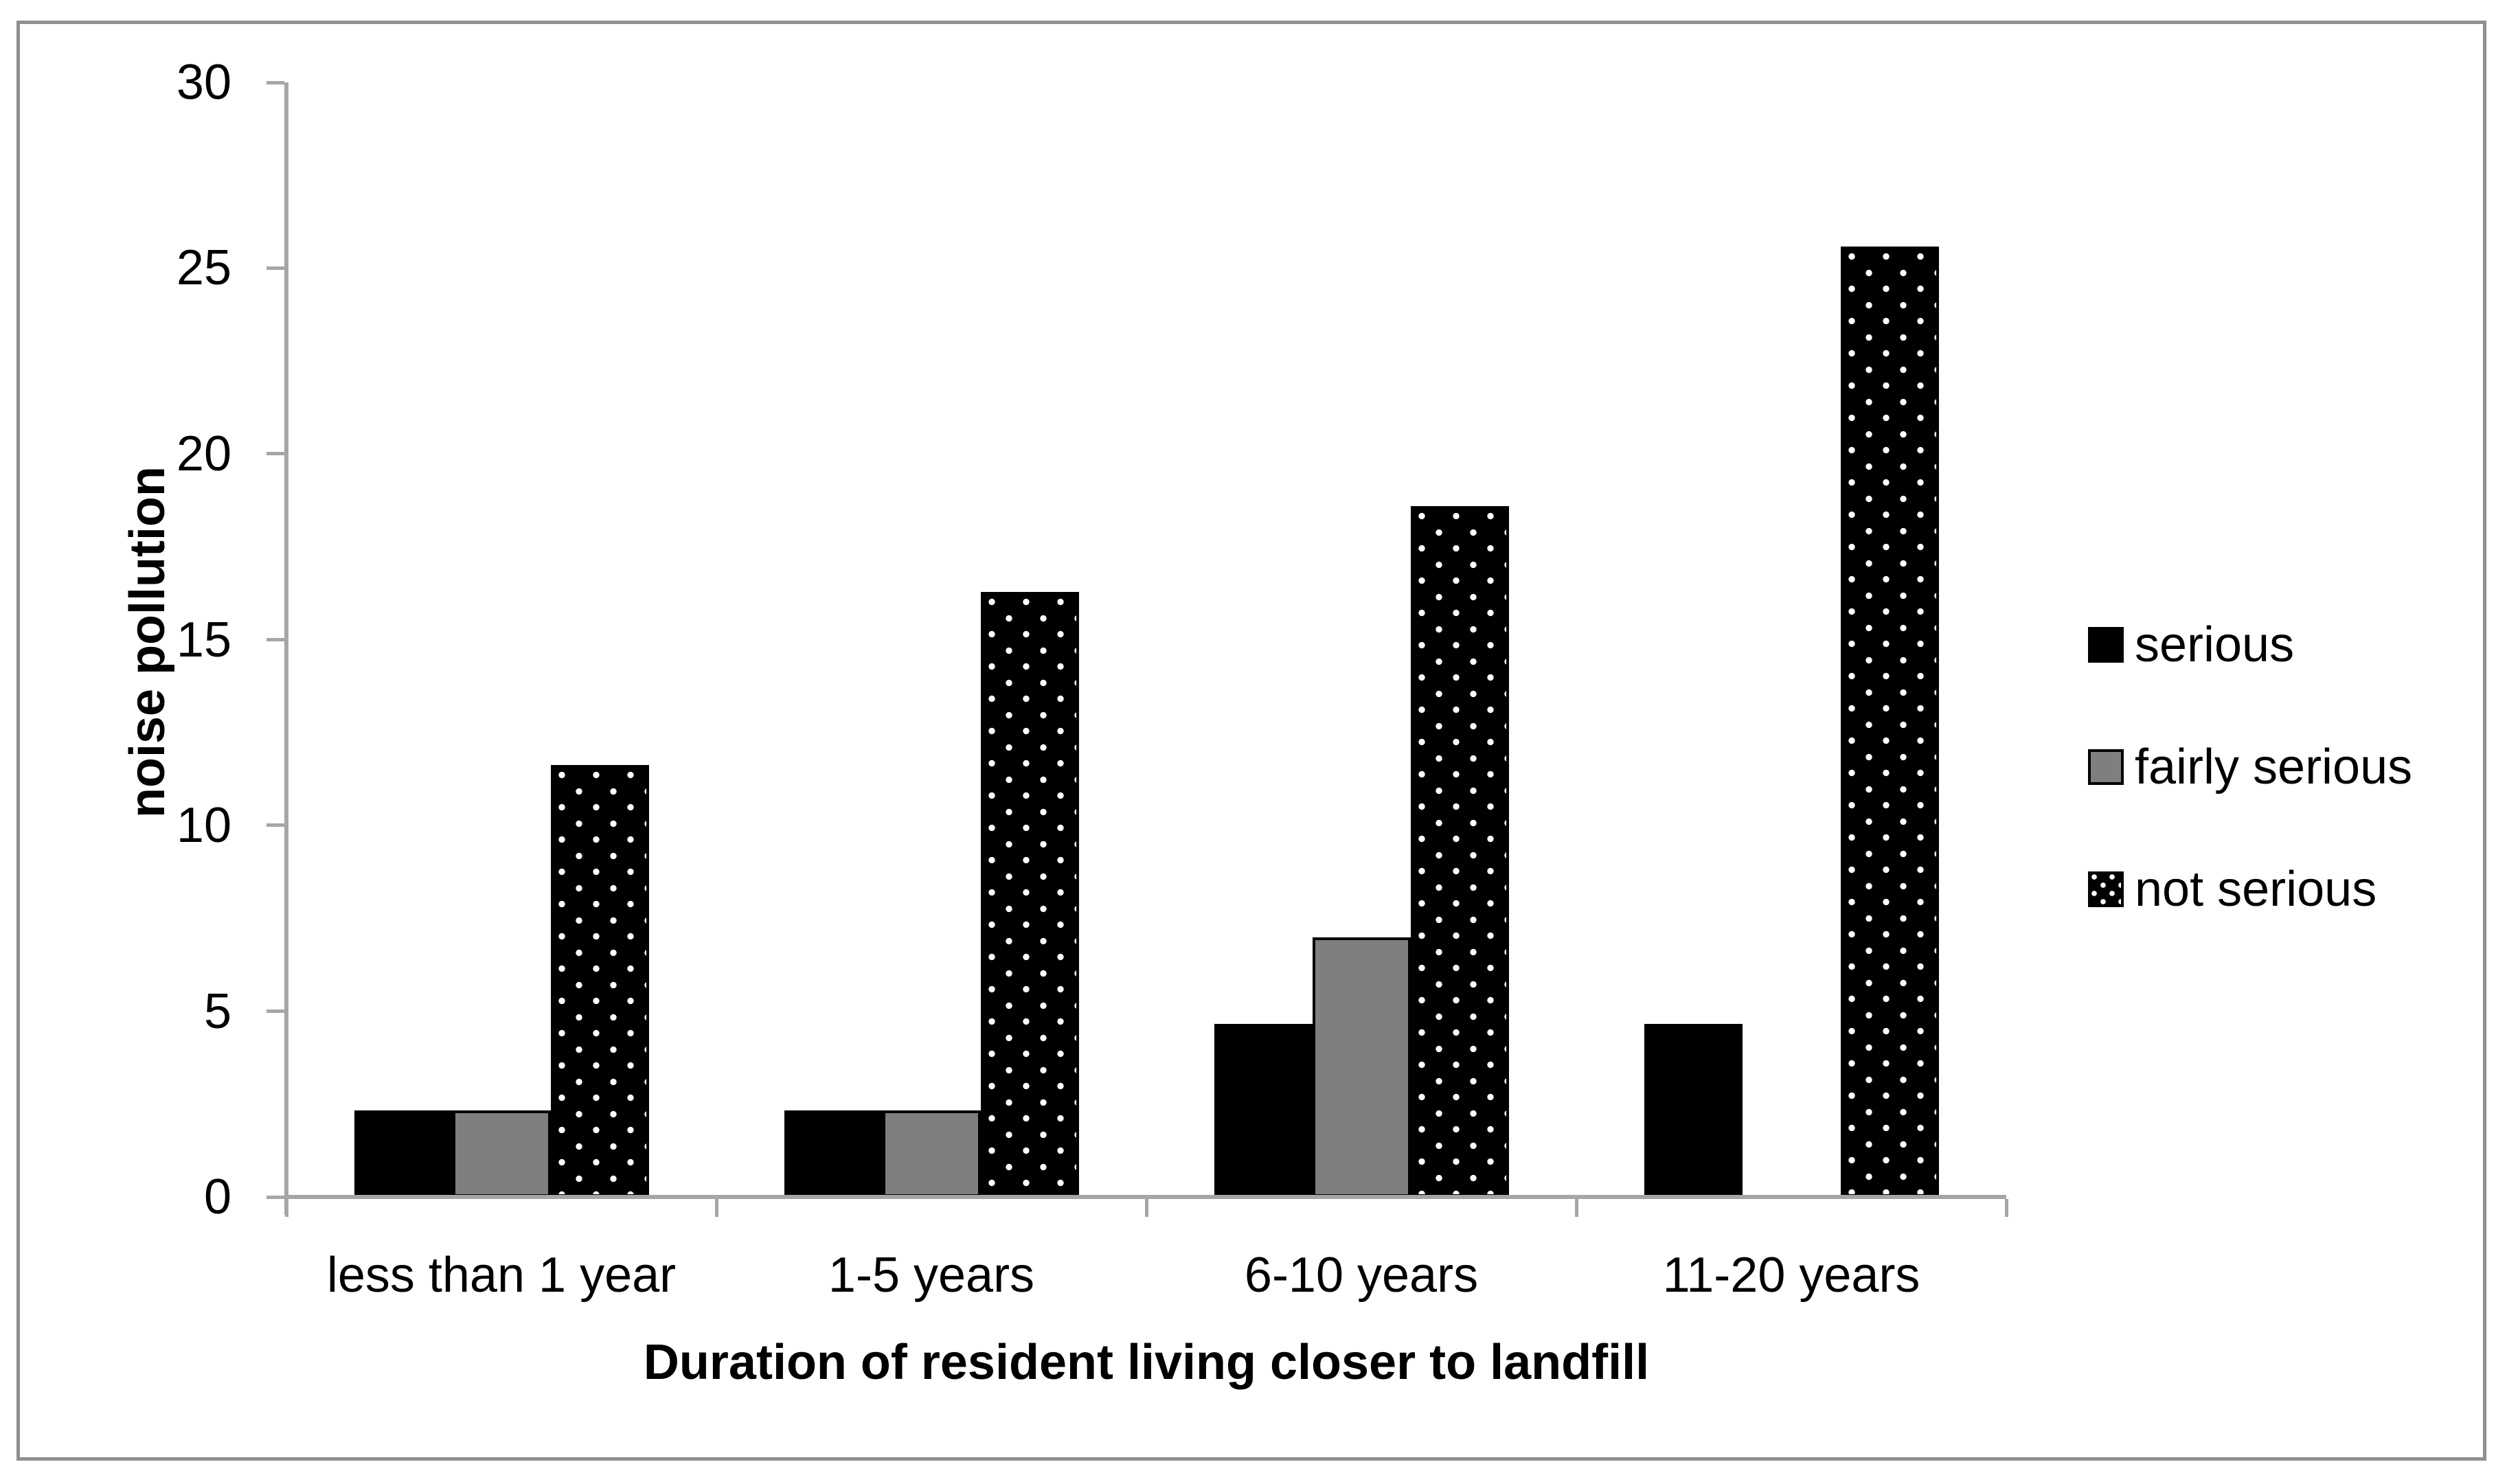 The height and width of the screenshot is (1484, 2507). What do you see at coordinates (1791, 1276) in the screenshot?
I see `category-label: 11-20 years` at bounding box center [1791, 1276].